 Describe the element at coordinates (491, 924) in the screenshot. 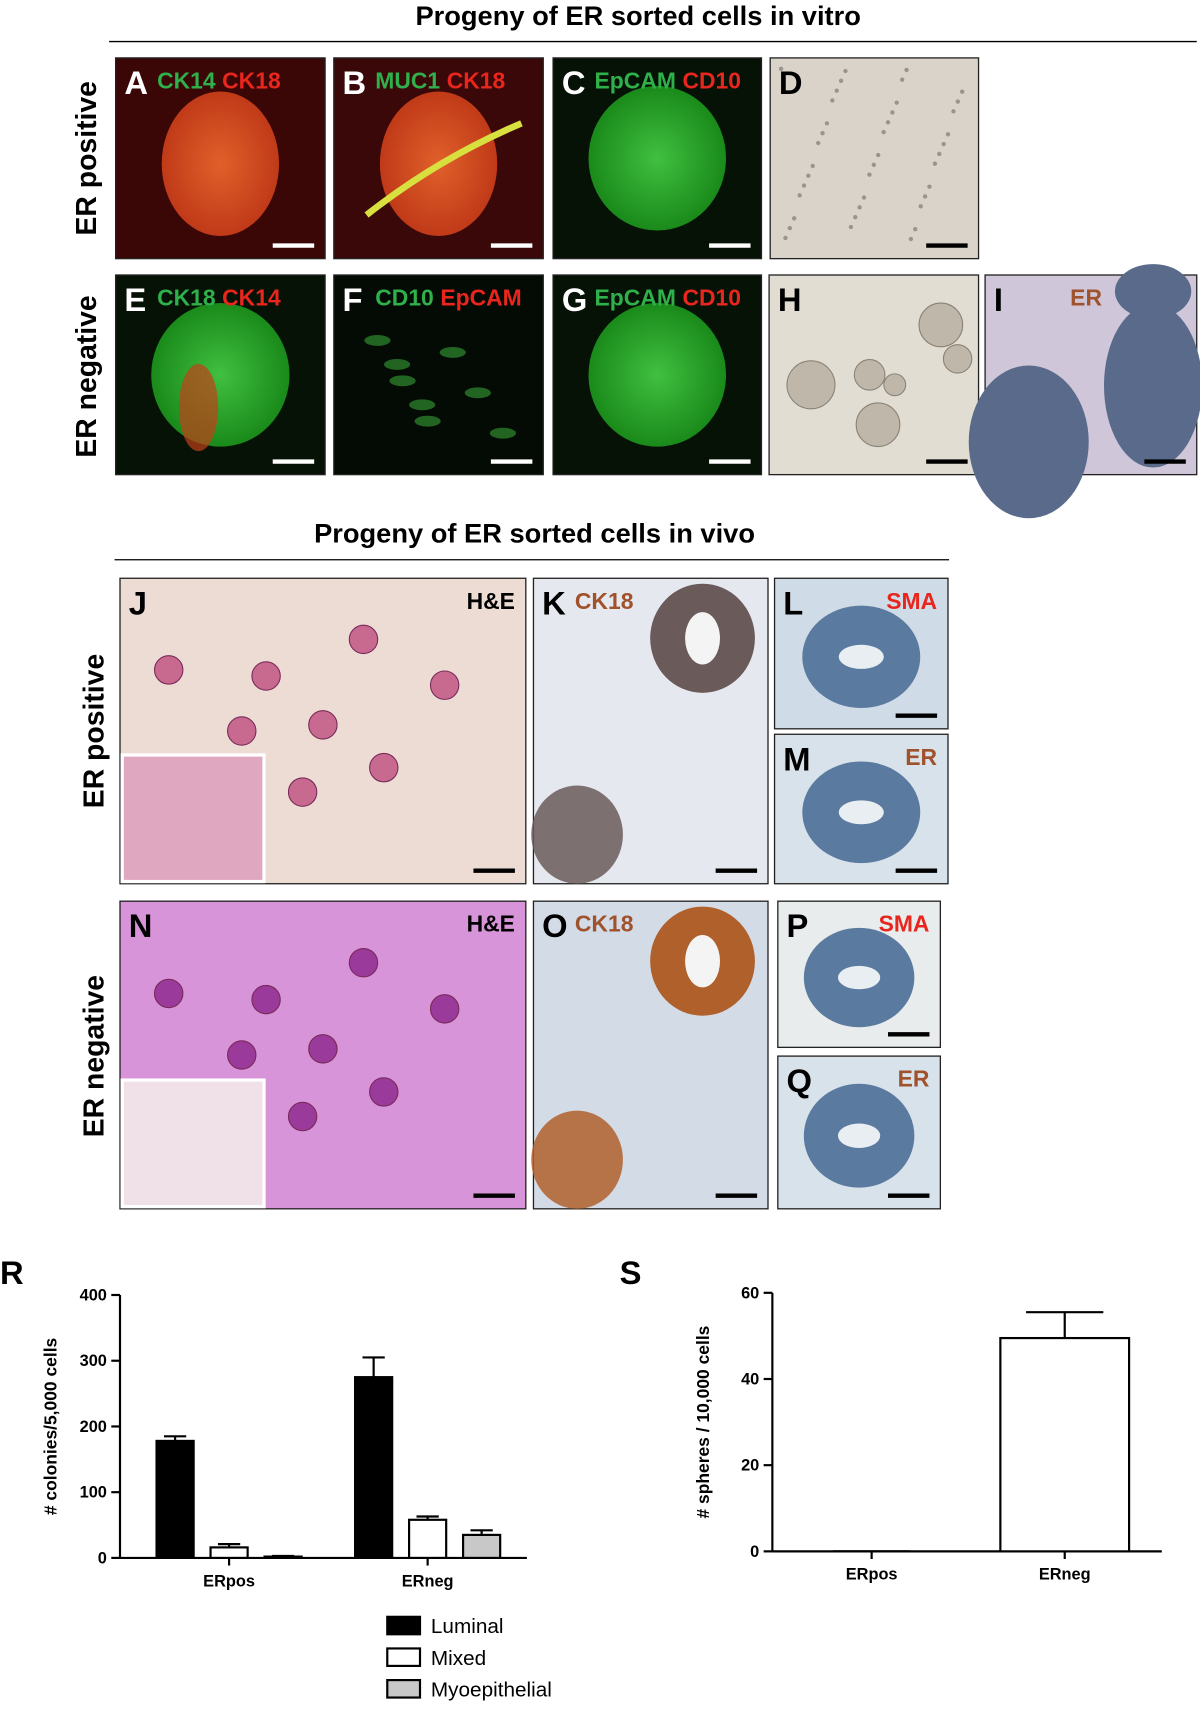

I see `stain-label: H&E` at that location.